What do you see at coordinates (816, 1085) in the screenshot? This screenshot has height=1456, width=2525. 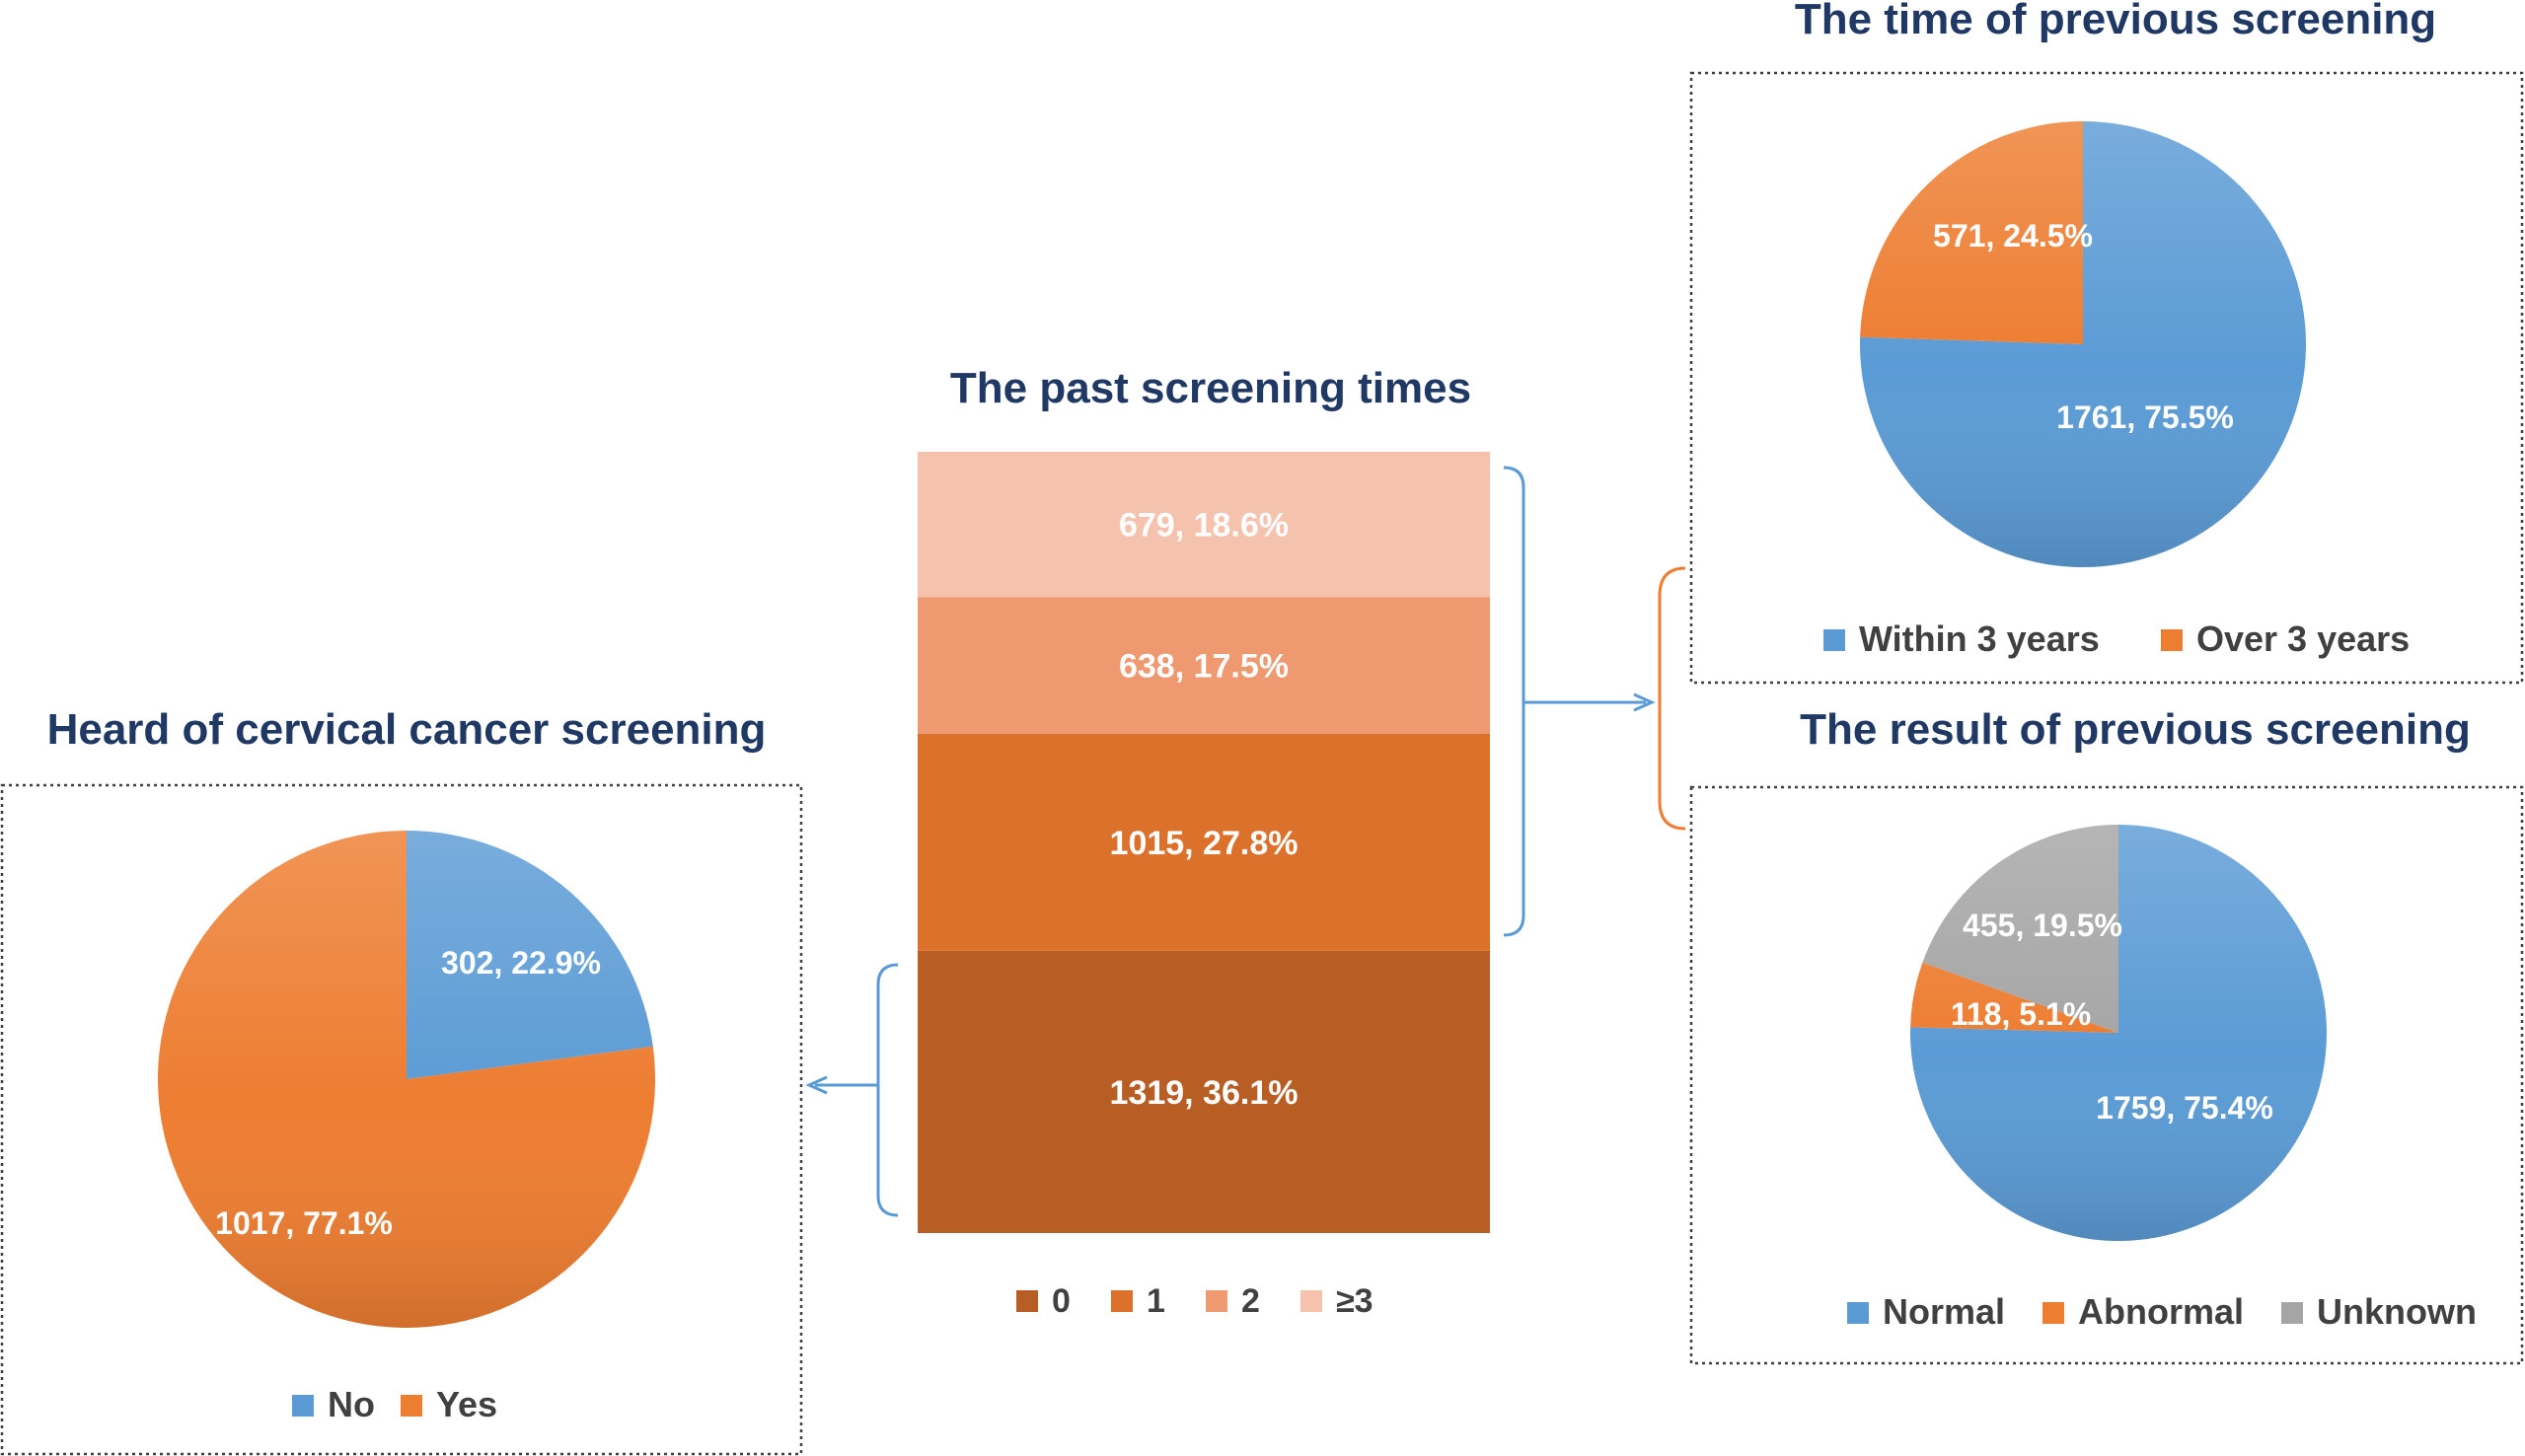 I see `arrow-head-left-icon` at bounding box center [816, 1085].